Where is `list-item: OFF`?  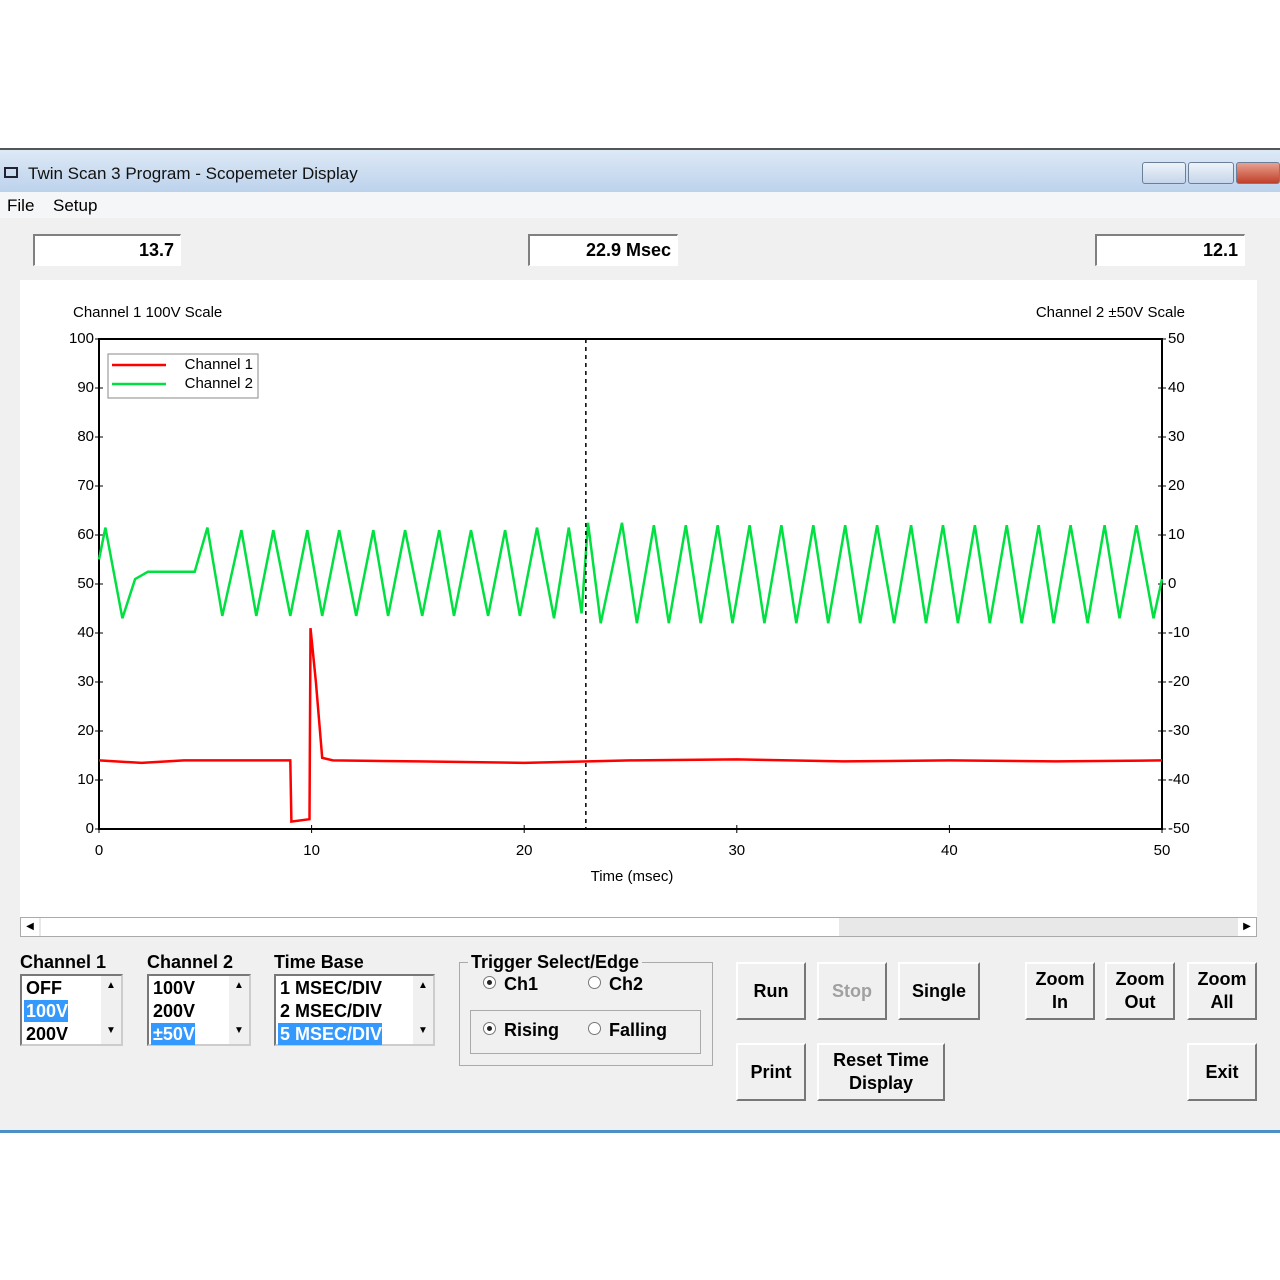 list-item: OFF is located at coordinates (44, 988).